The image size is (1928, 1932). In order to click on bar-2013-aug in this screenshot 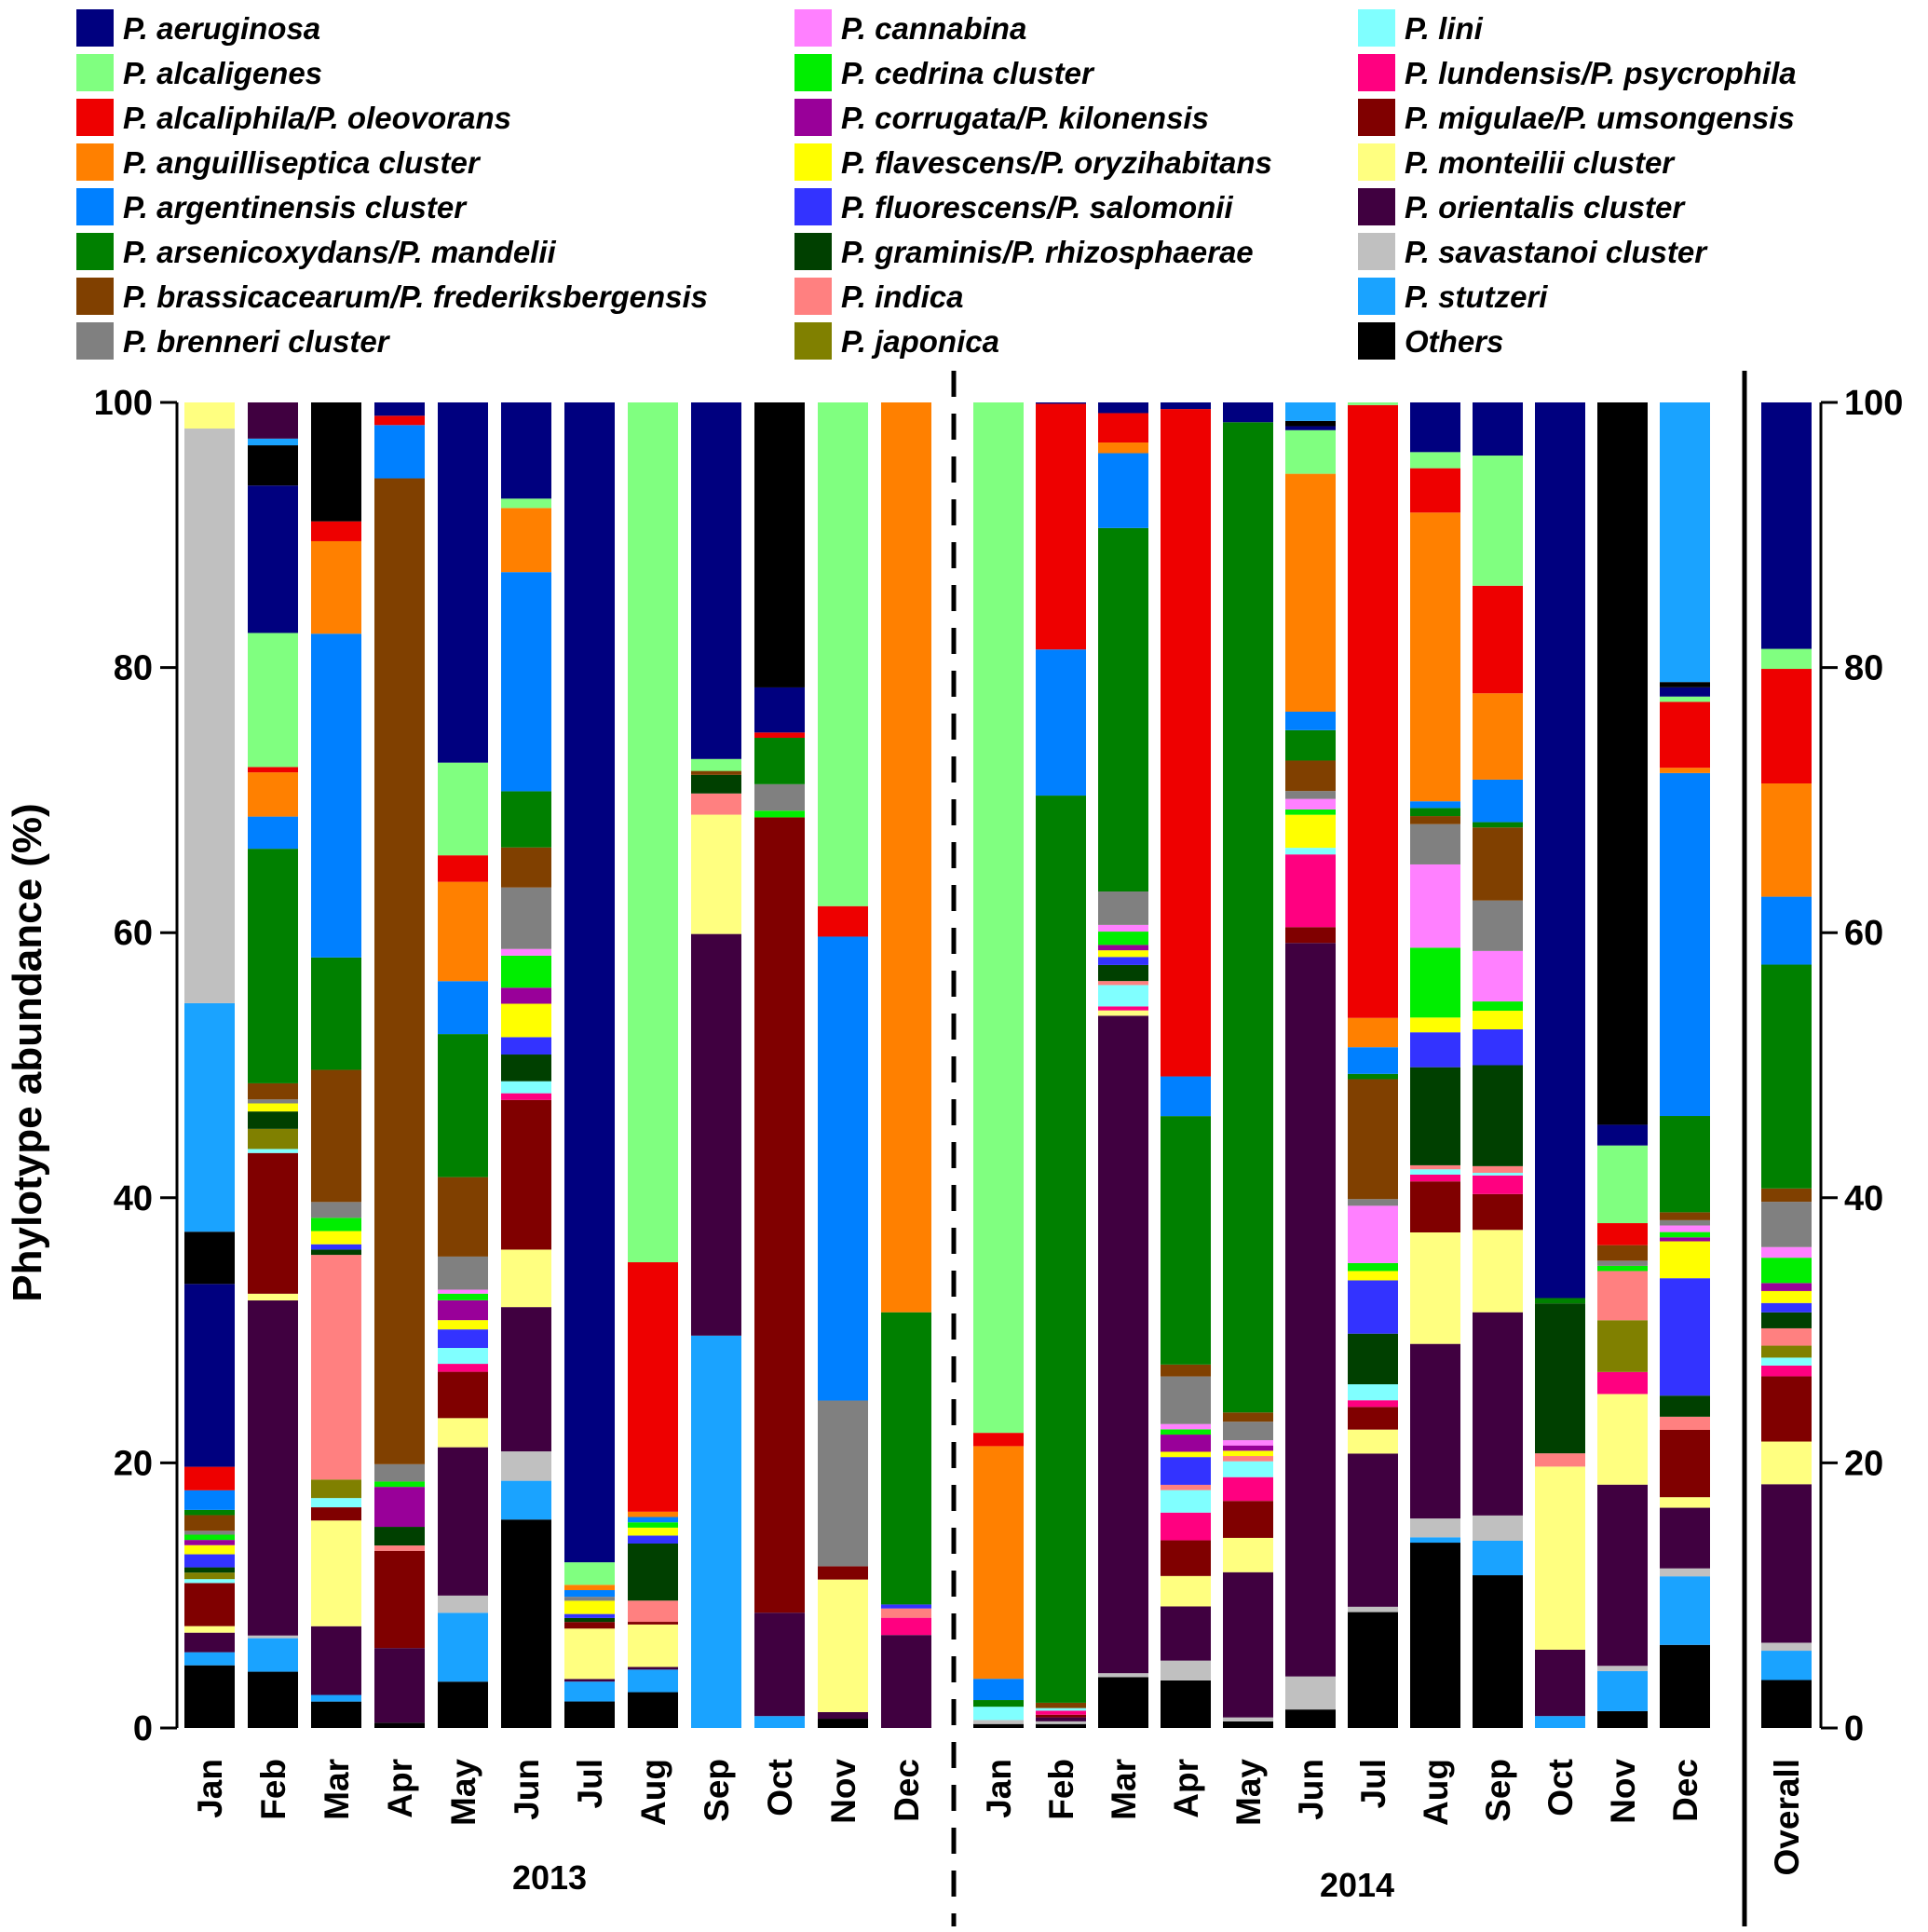, I will do `click(653, 1065)`.